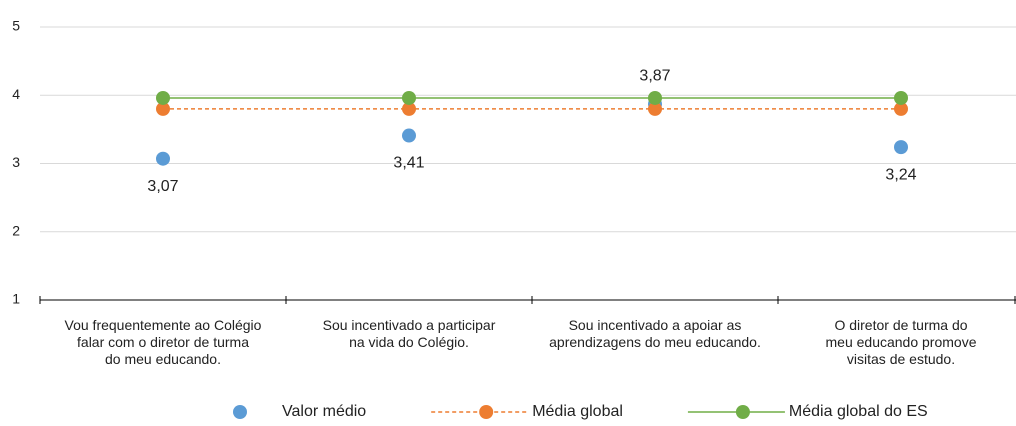 The height and width of the screenshot is (426, 1016). Describe the element at coordinates (409, 325) in the screenshot. I see `x-tick-label-line: Sou incentivado a participar` at that location.